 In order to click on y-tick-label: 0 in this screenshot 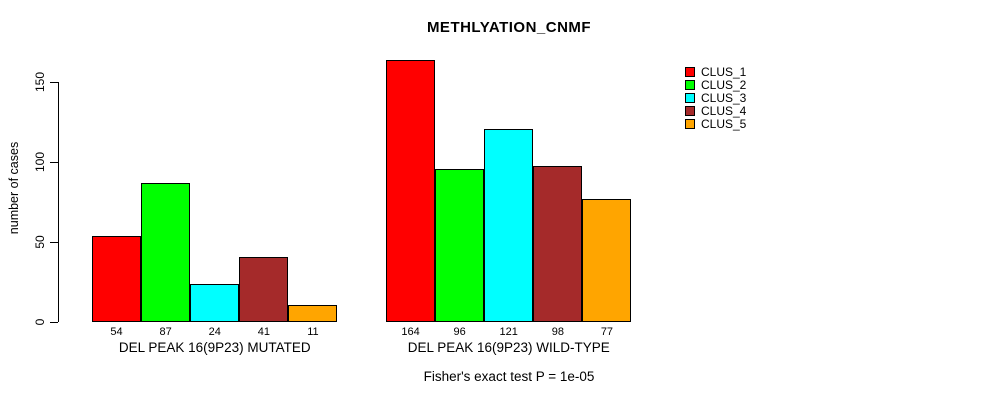, I will do `click(40, 322)`.